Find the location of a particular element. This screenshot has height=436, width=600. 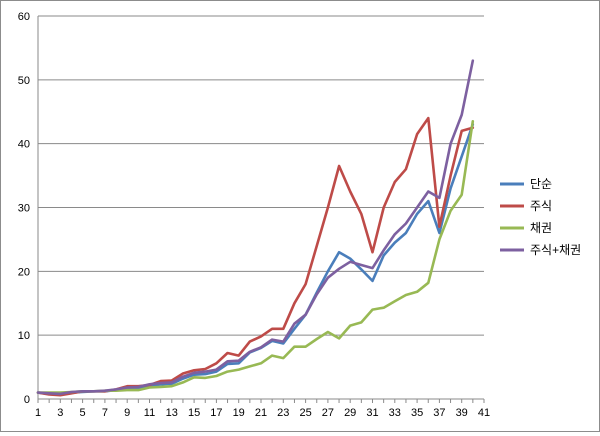

x-axis-tick-labels: 1 3 5 7 9 11 13 15 17 19 21 23 25 27 29 31 33 35 37 39 41 is located at coordinates (262, 413).